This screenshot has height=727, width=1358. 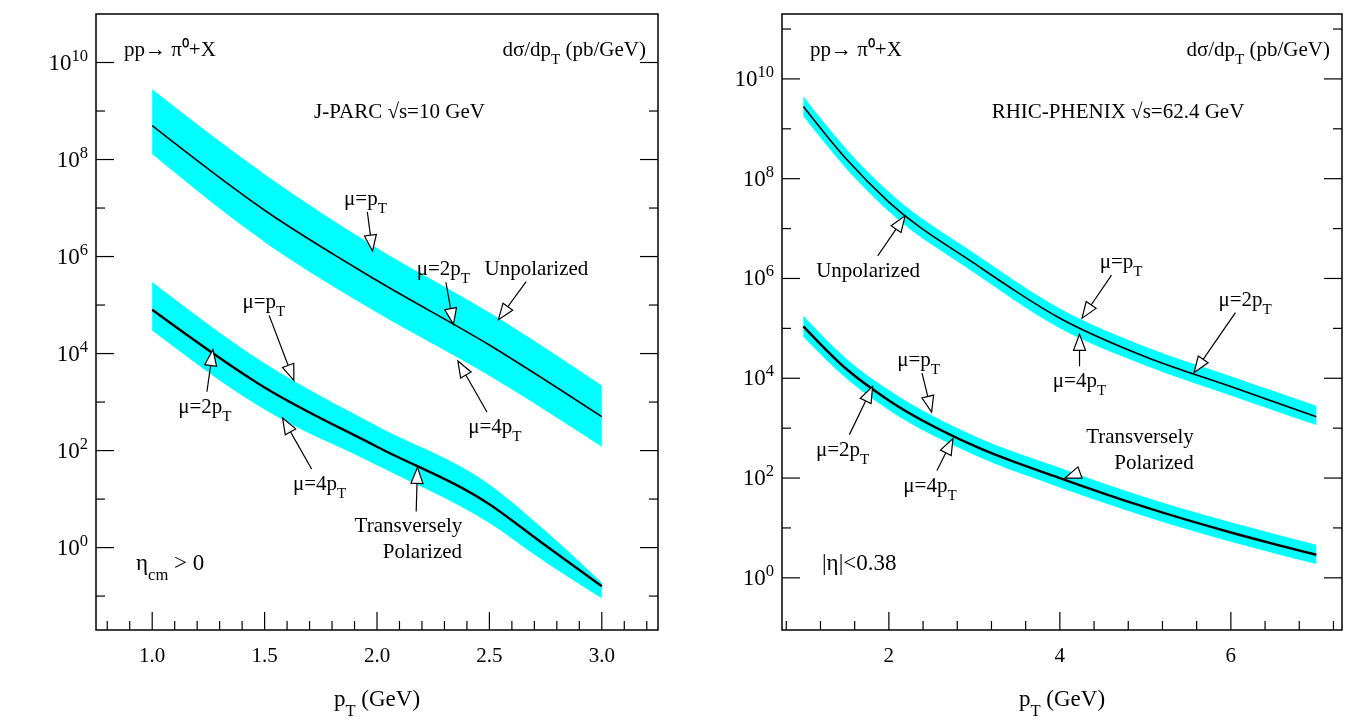 What do you see at coordinates (889, 655) in the screenshot?
I see `x-tick-label: 2` at bounding box center [889, 655].